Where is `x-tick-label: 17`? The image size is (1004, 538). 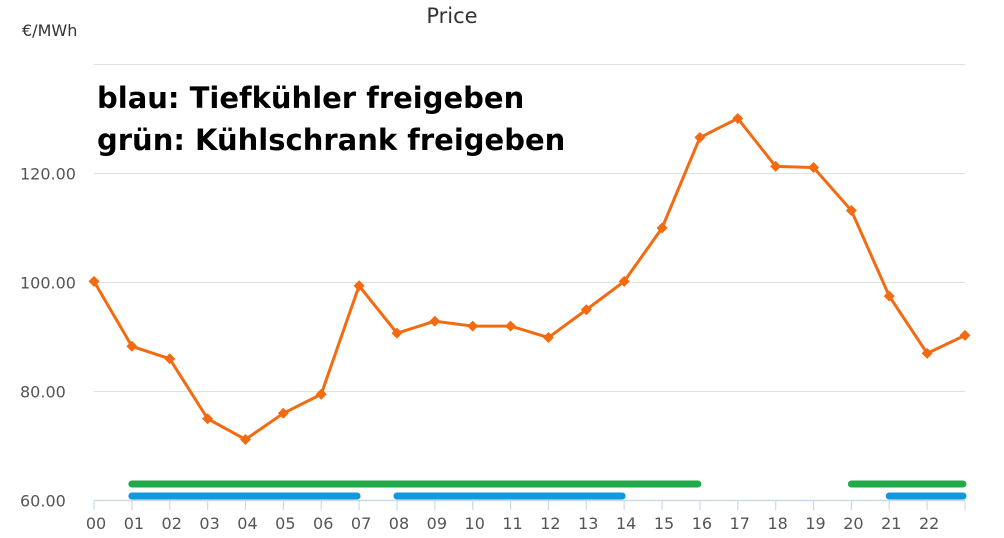
x-tick-label: 17 is located at coordinates (740, 523).